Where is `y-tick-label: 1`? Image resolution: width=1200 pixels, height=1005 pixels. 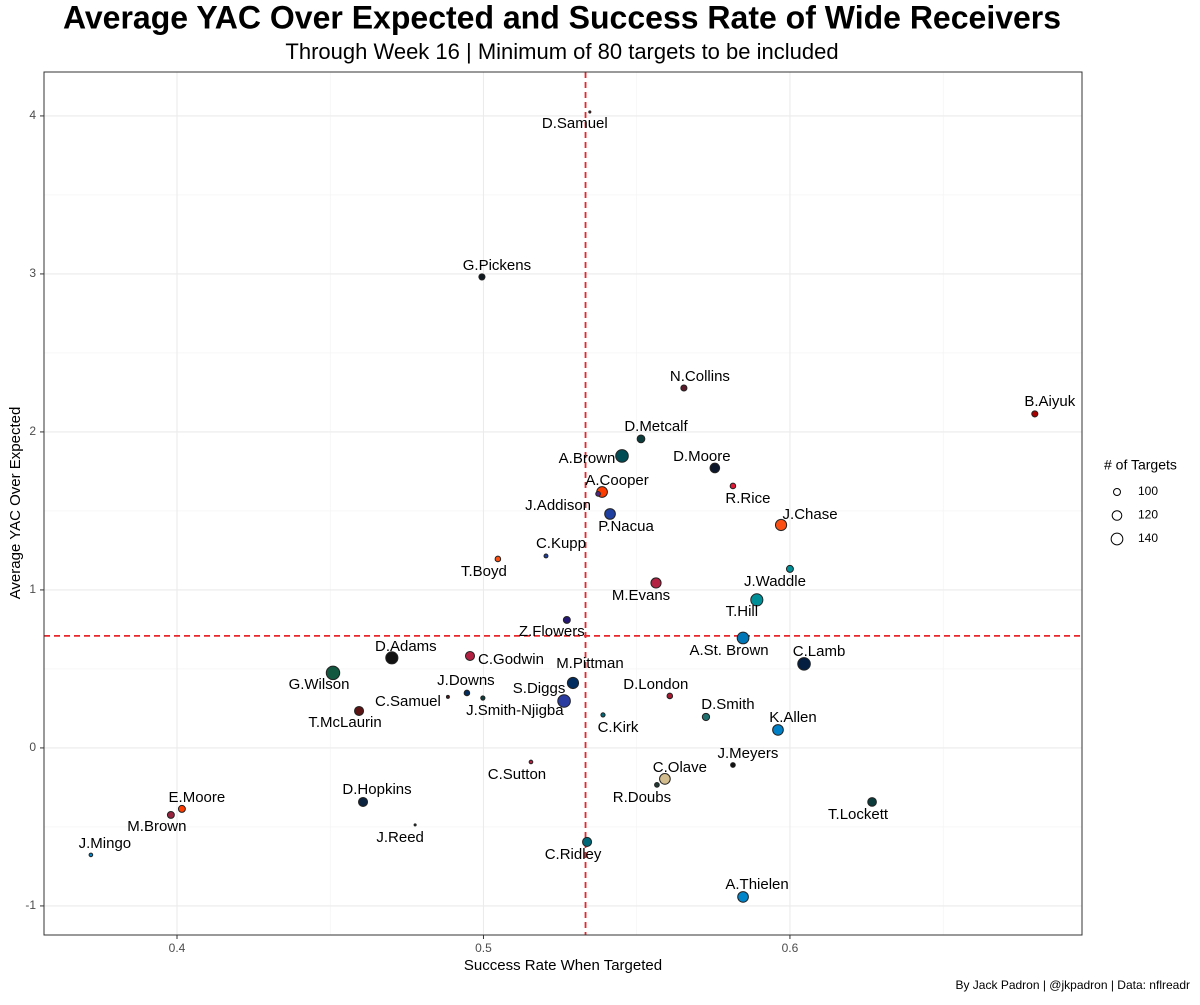
y-tick-label: 1 is located at coordinates (32, 589).